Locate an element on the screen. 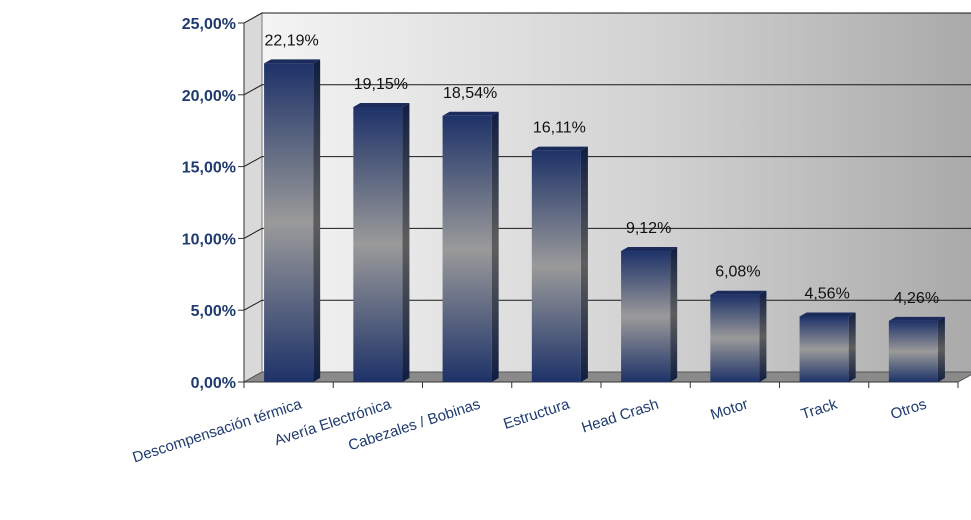 The image size is (971, 520). y-tick-label: 15,00% is located at coordinates (209, 168).